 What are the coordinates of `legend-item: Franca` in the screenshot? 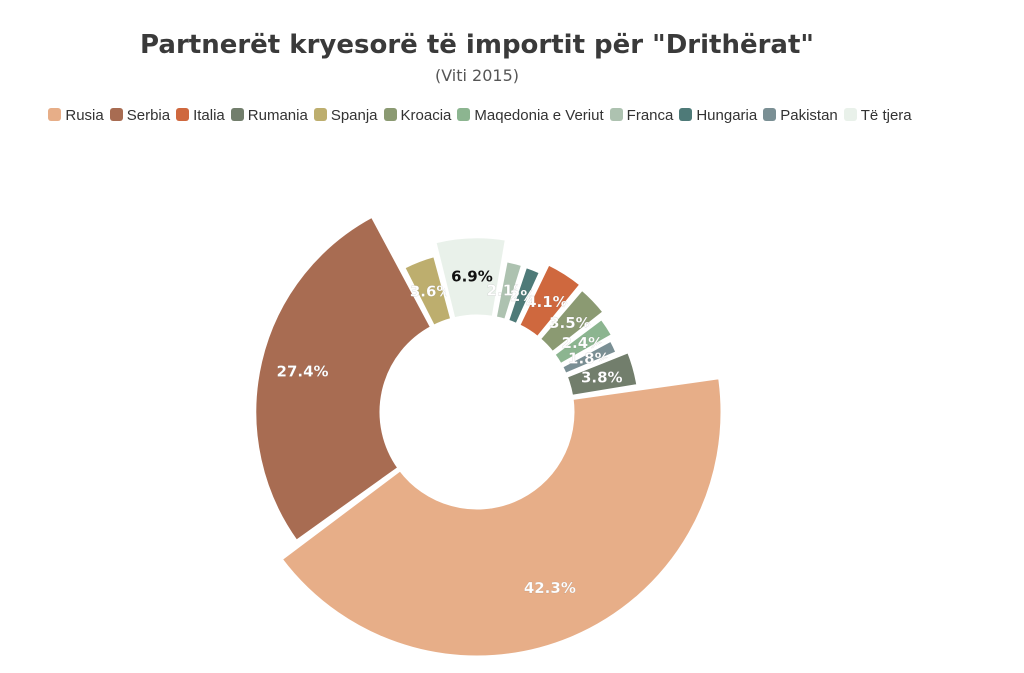 It's located at (641, 116).